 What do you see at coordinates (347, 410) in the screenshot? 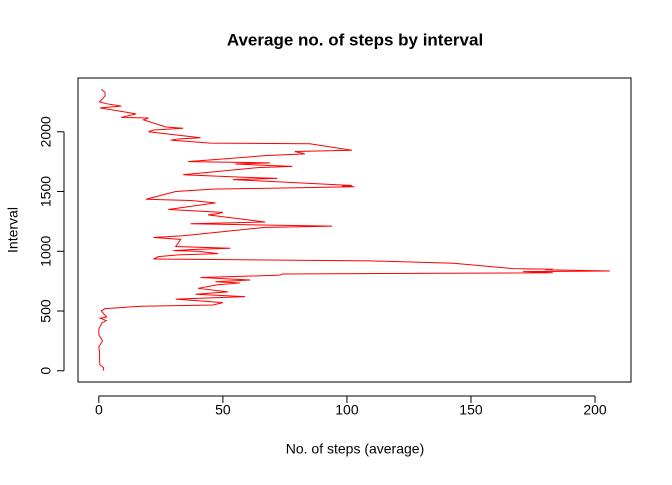
I see `x-tick-label: 100` at bounding box center [347, 410].